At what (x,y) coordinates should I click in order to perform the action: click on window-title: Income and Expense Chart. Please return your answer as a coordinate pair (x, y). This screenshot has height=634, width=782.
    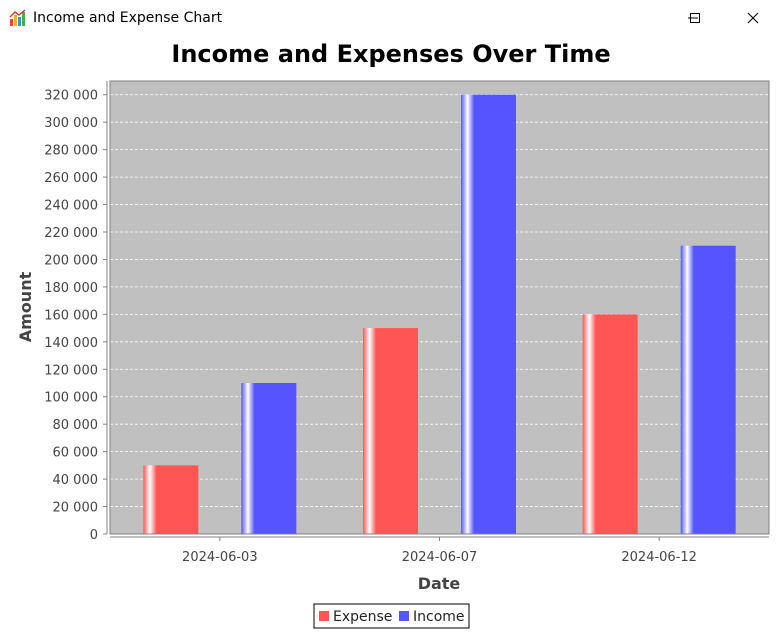
    Looking at the image, I should click on (128, 18).